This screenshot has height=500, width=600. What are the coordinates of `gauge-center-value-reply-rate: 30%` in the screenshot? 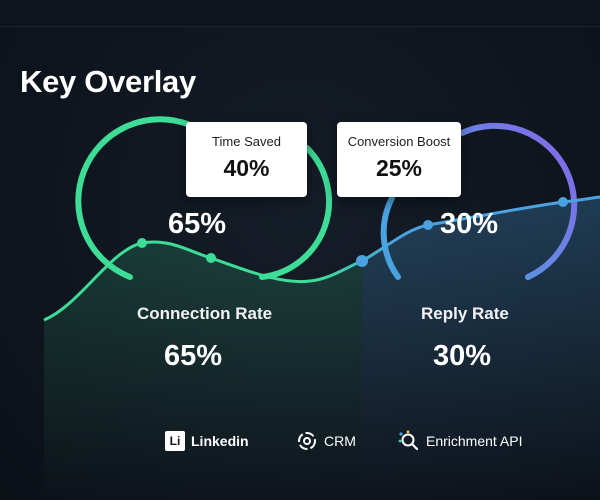 It's located at (469, 224).